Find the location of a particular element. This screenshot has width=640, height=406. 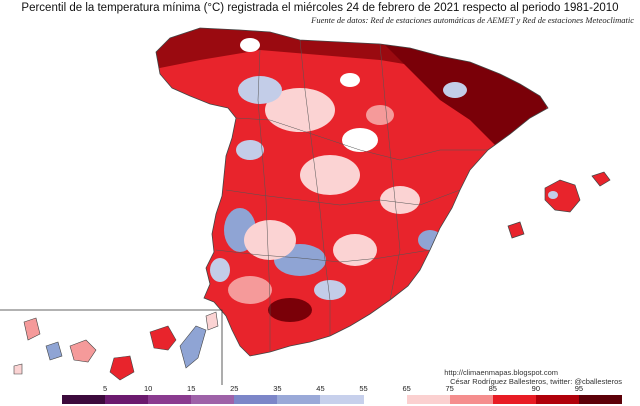

legend-tick-label: 10 is located at coordinates (148, 388).